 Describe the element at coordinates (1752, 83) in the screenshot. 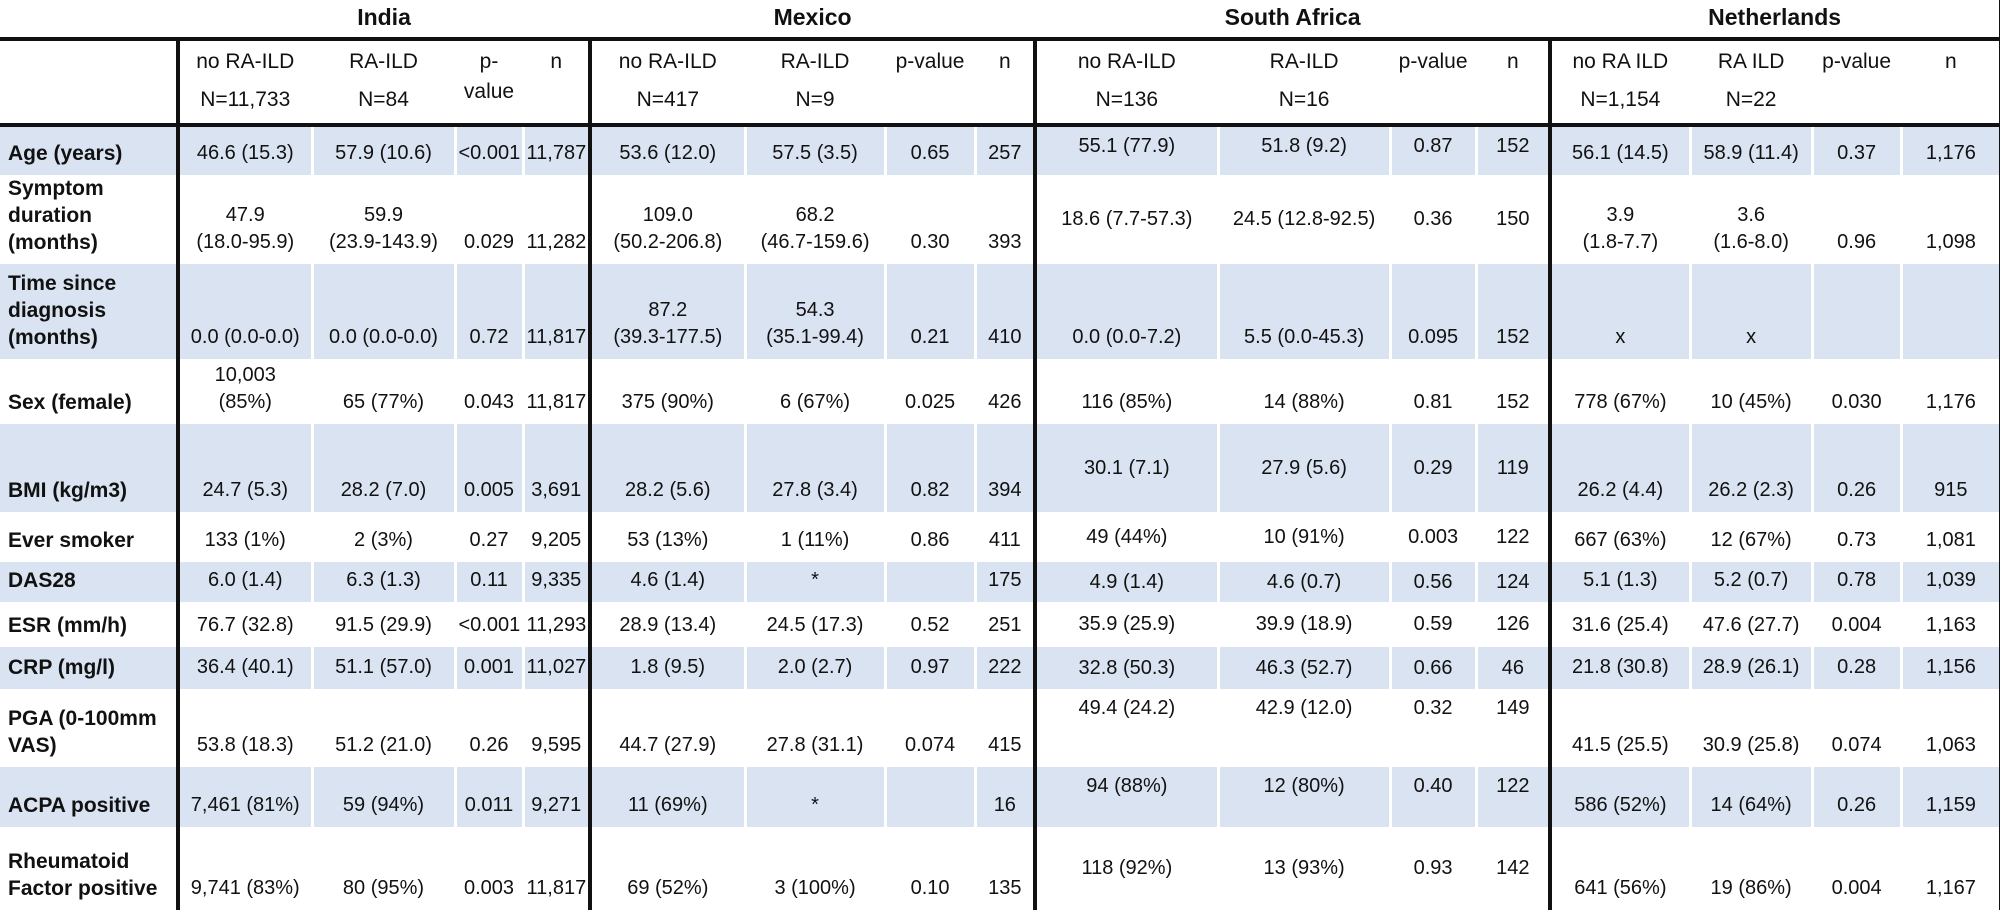

I see `col-header-netherlands-col2: RA ILD N=22` at that location.